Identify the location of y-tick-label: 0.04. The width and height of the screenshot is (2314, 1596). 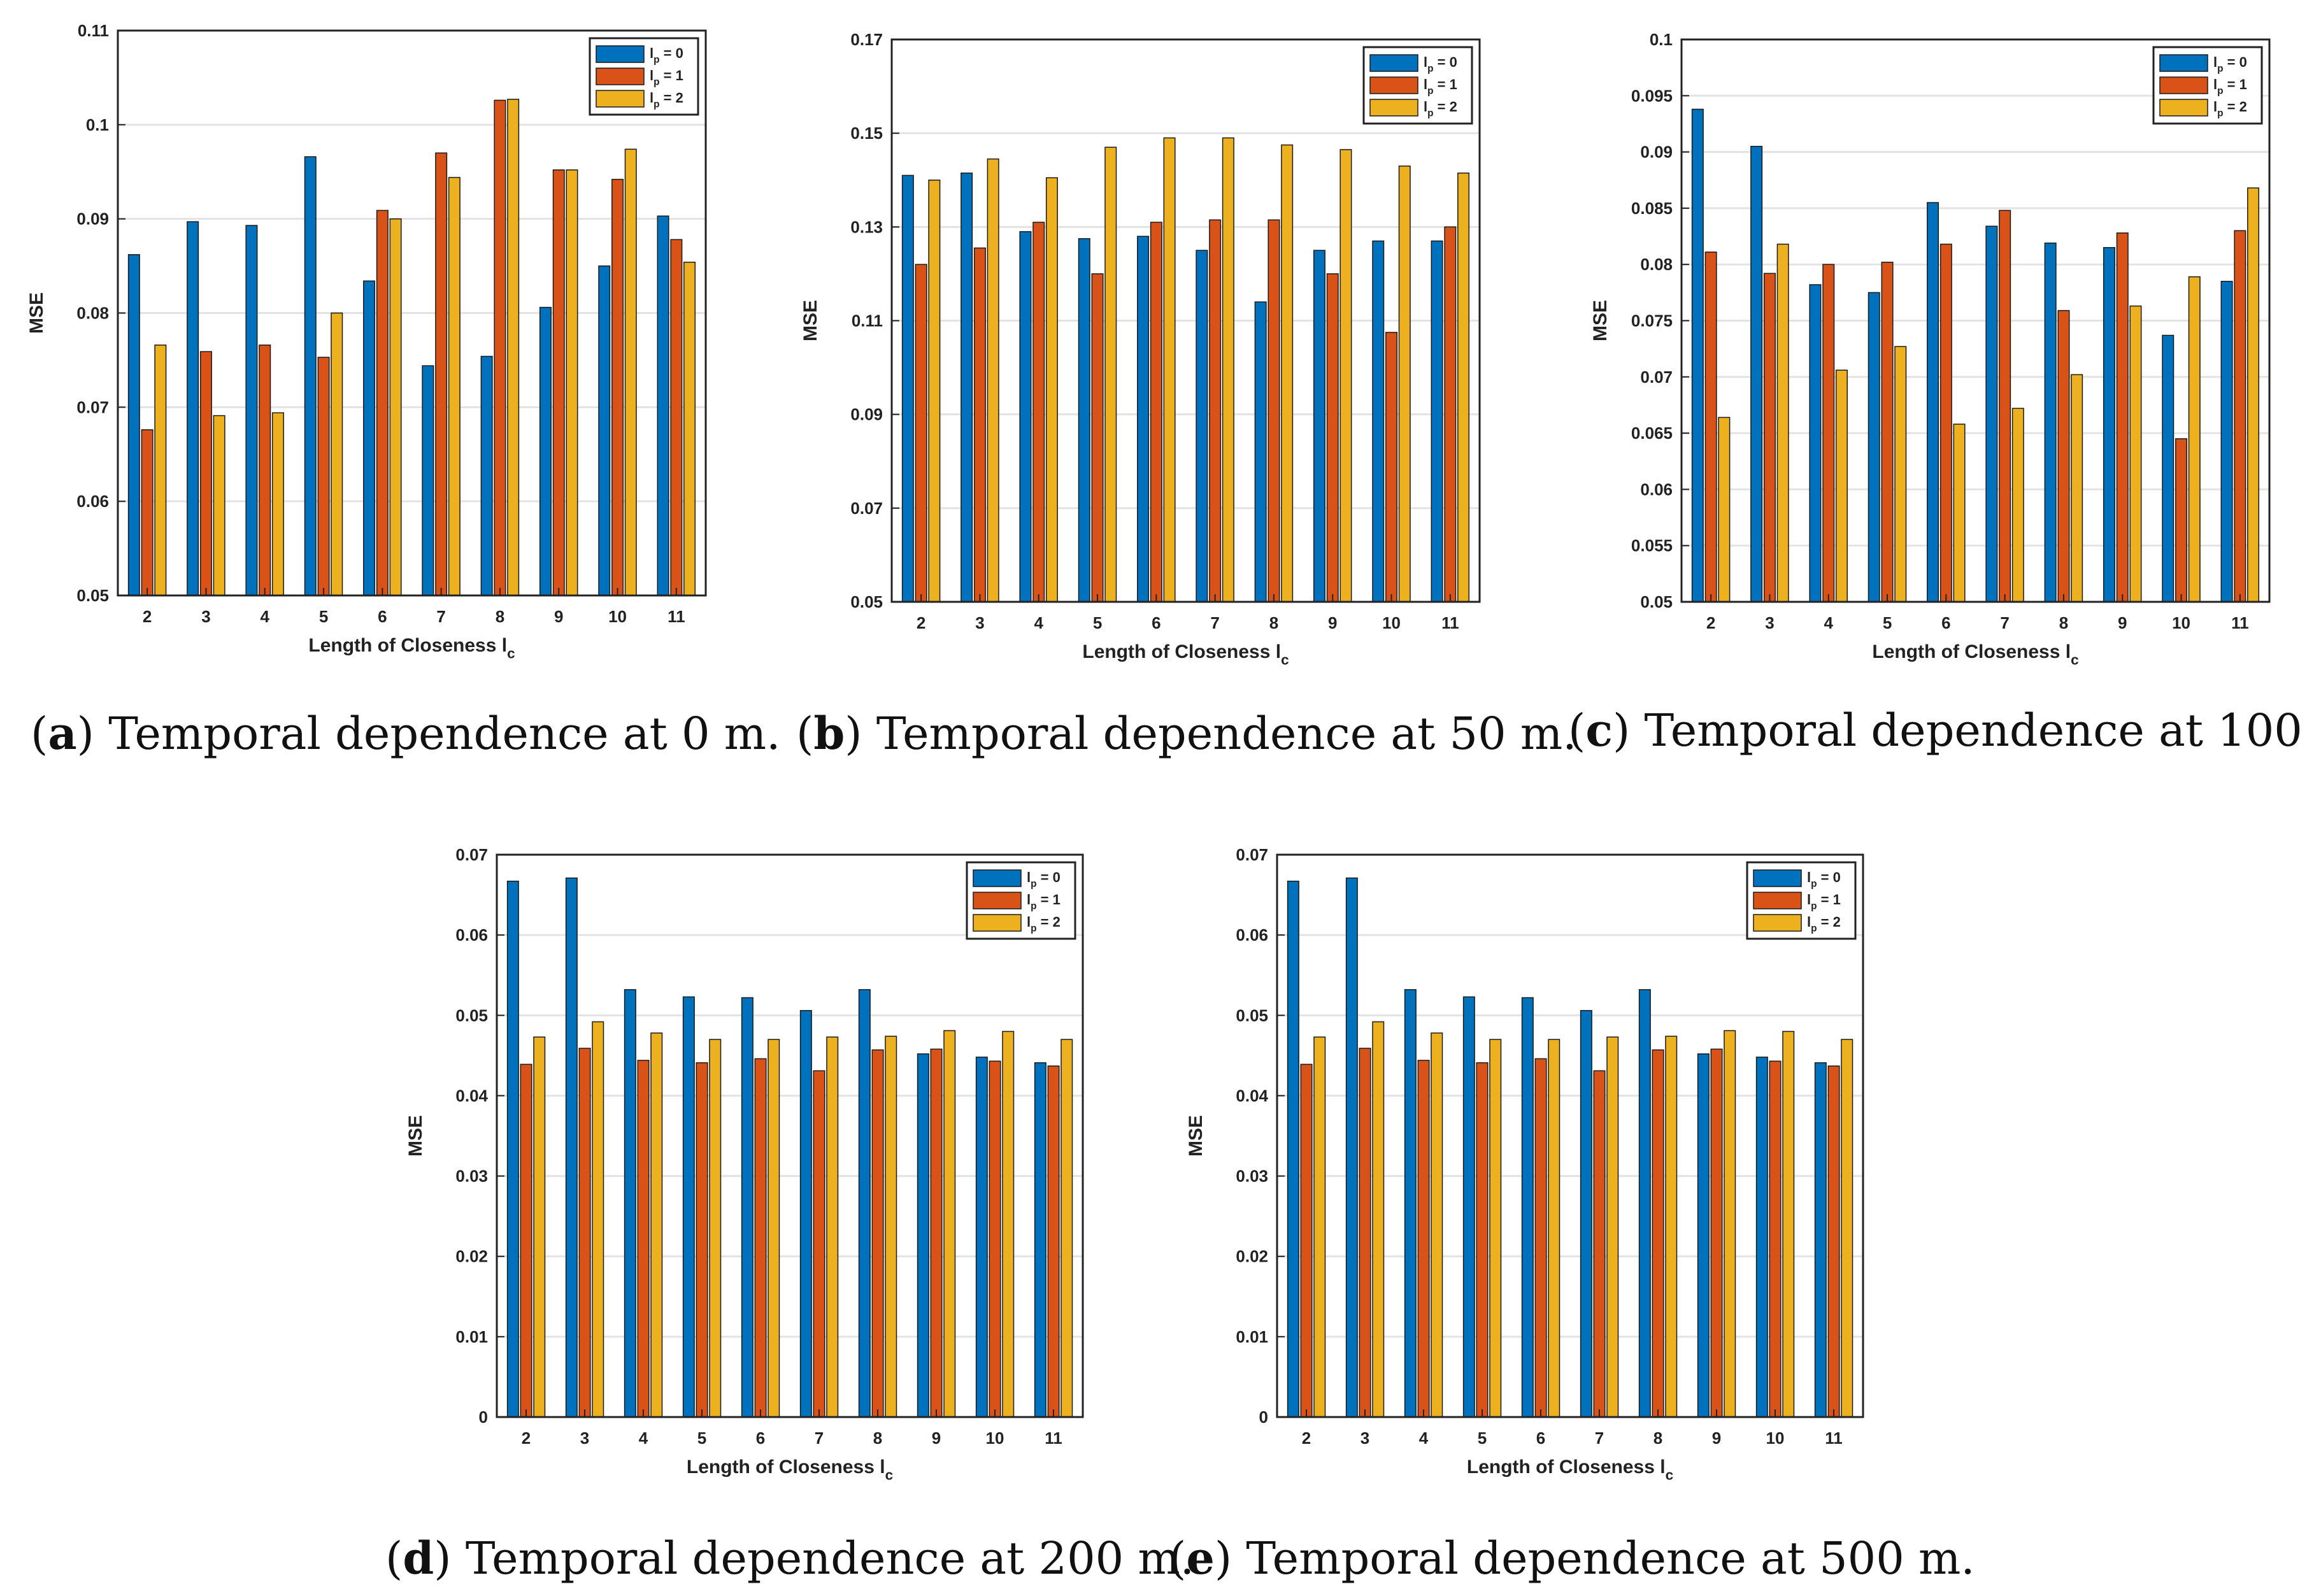
(1252, 1095).